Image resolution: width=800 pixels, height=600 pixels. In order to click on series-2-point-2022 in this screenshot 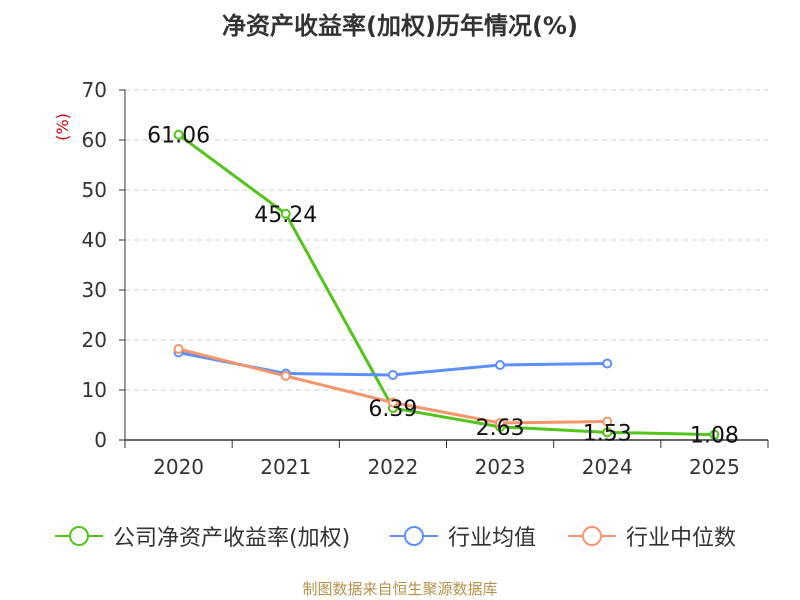, I will do `click(392, 402)`.